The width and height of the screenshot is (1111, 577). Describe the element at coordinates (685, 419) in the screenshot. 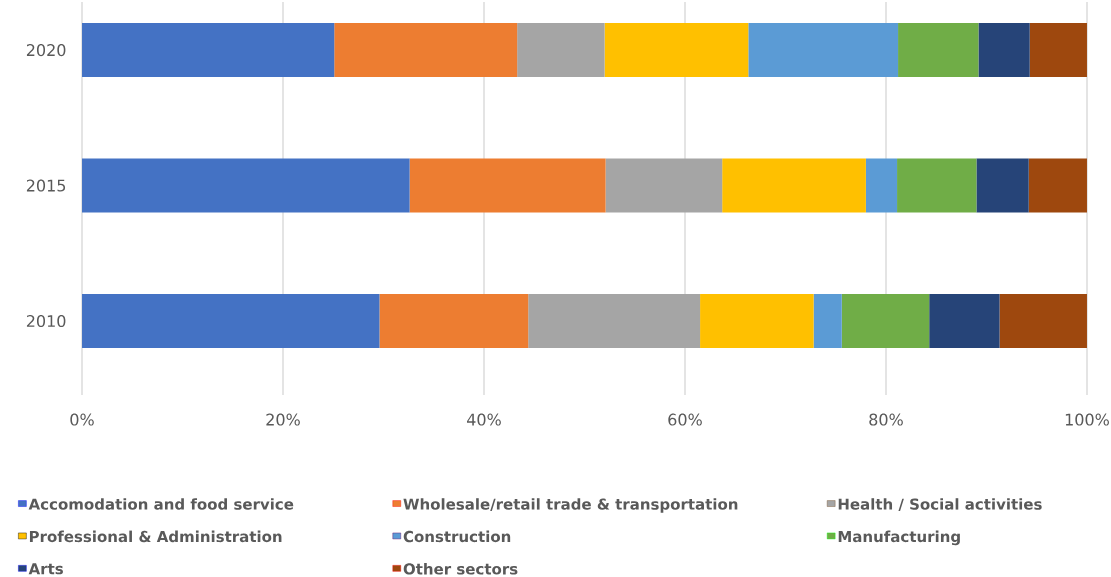

I see `x-tick-label: 60%` at that location.